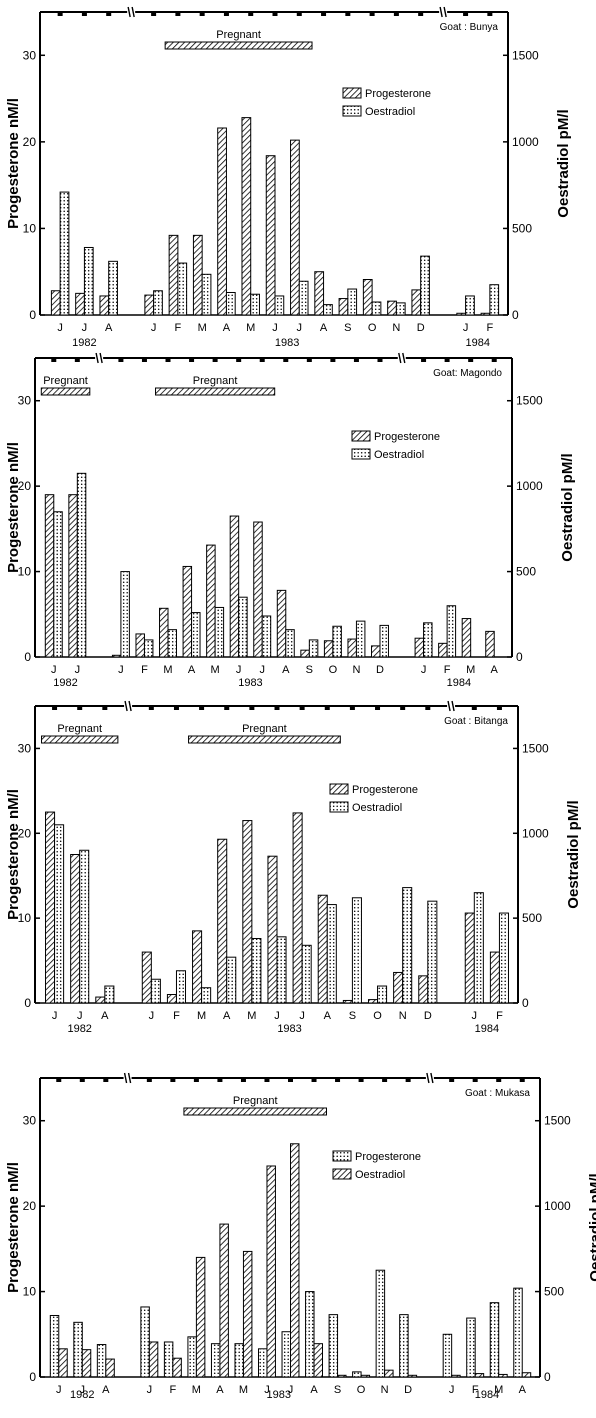 The image size is (596, 1418). I want to click on legend-swatch-progesterone, so click(352, 93).